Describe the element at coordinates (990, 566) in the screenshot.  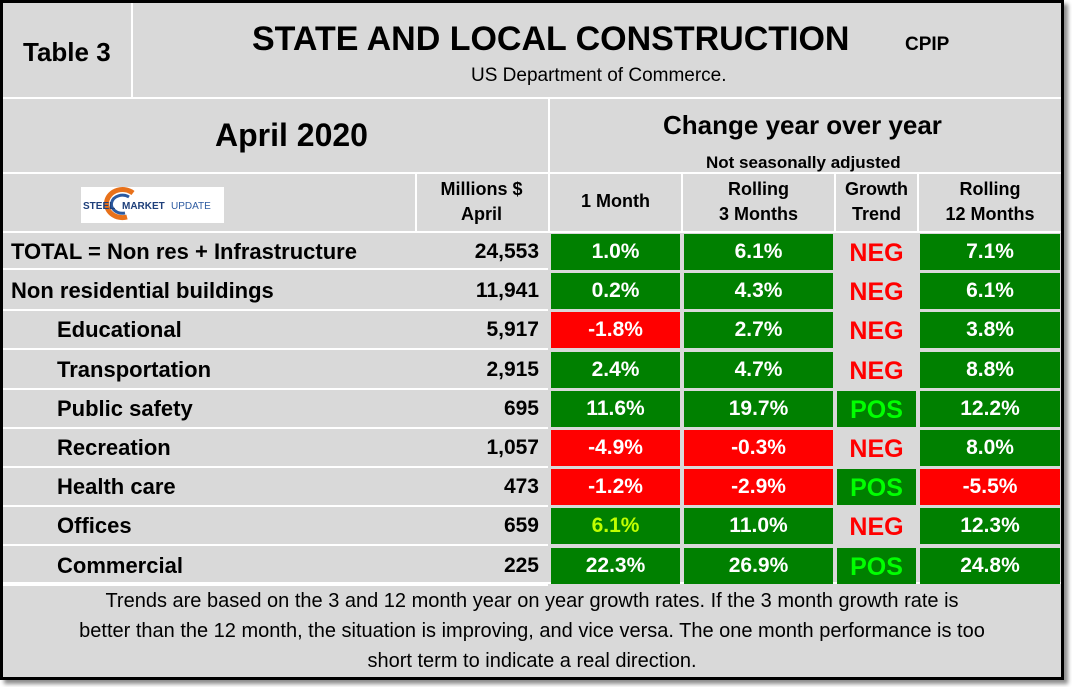
I see `rolling12-cell: 24.8%` at that location.